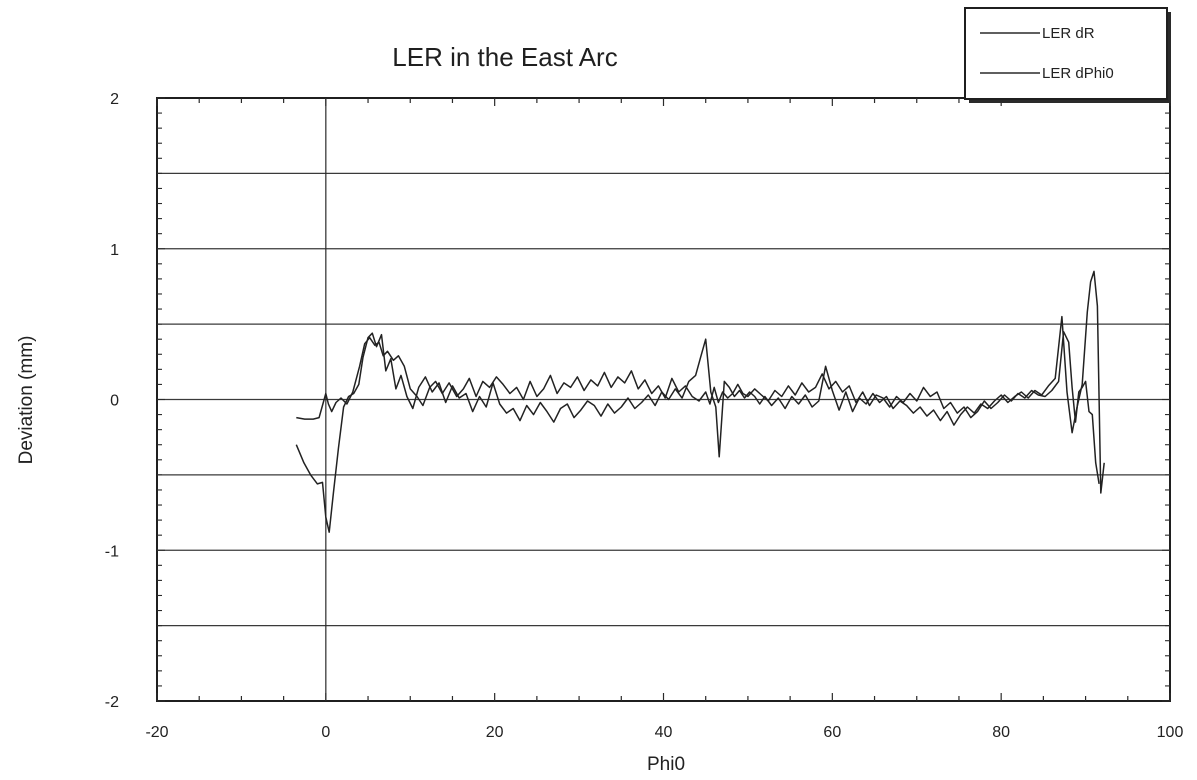 This screenshot has height=780, width=1197. I want to click on x-tick-label: 20, so click(495, 732).